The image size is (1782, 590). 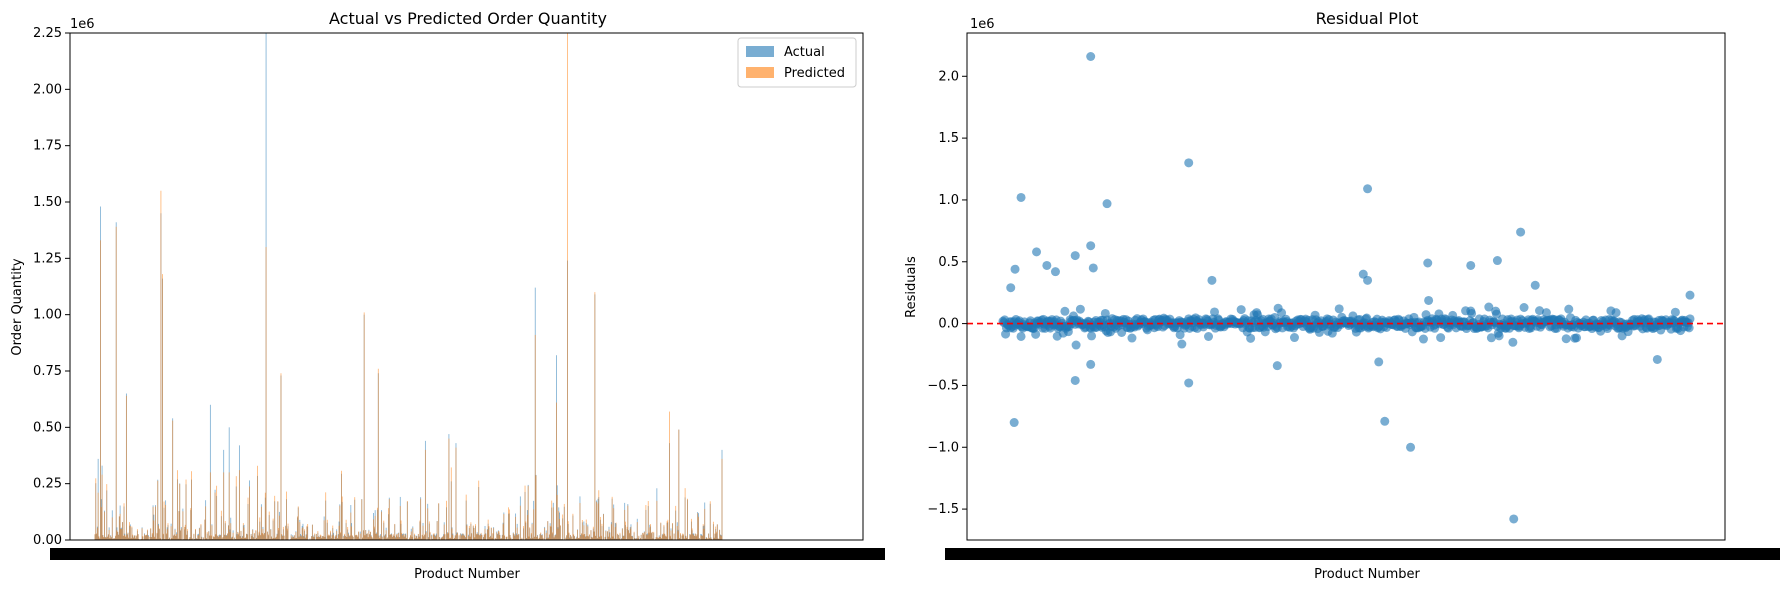 I want to click on chart1-y-ticks: 0.00 0.25 0.50 0.75 1.00 1.25 1.50 1.75 2.00 2.25, so click(x=51, y=287).